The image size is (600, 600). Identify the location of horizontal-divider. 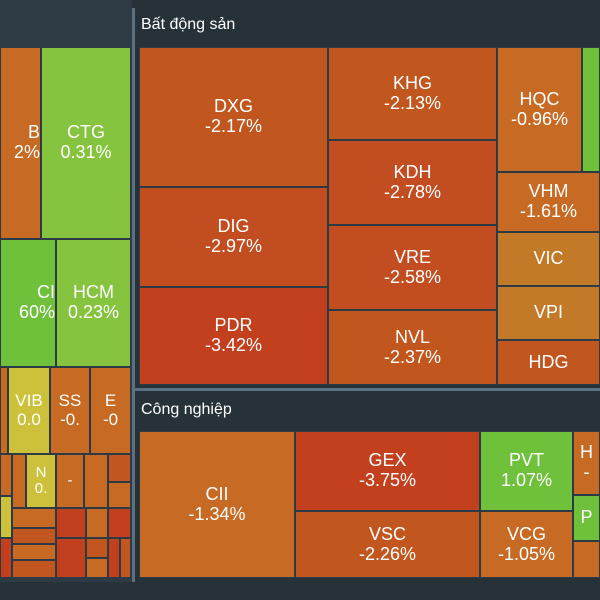
(367, 389).